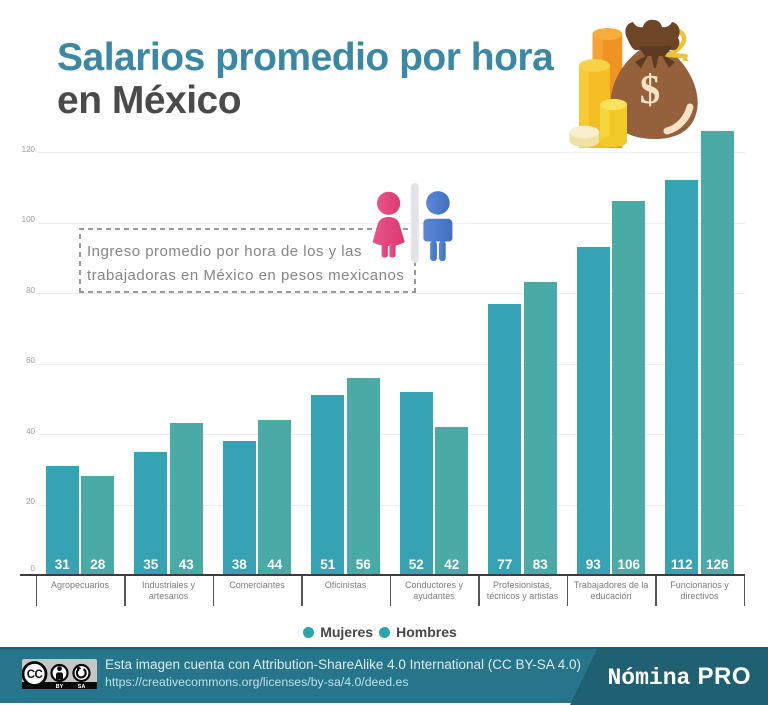  What do you see at coordinates (35, 675) in the screenshot?
I see `svg-text: CC` at bounding box center [35, 675].